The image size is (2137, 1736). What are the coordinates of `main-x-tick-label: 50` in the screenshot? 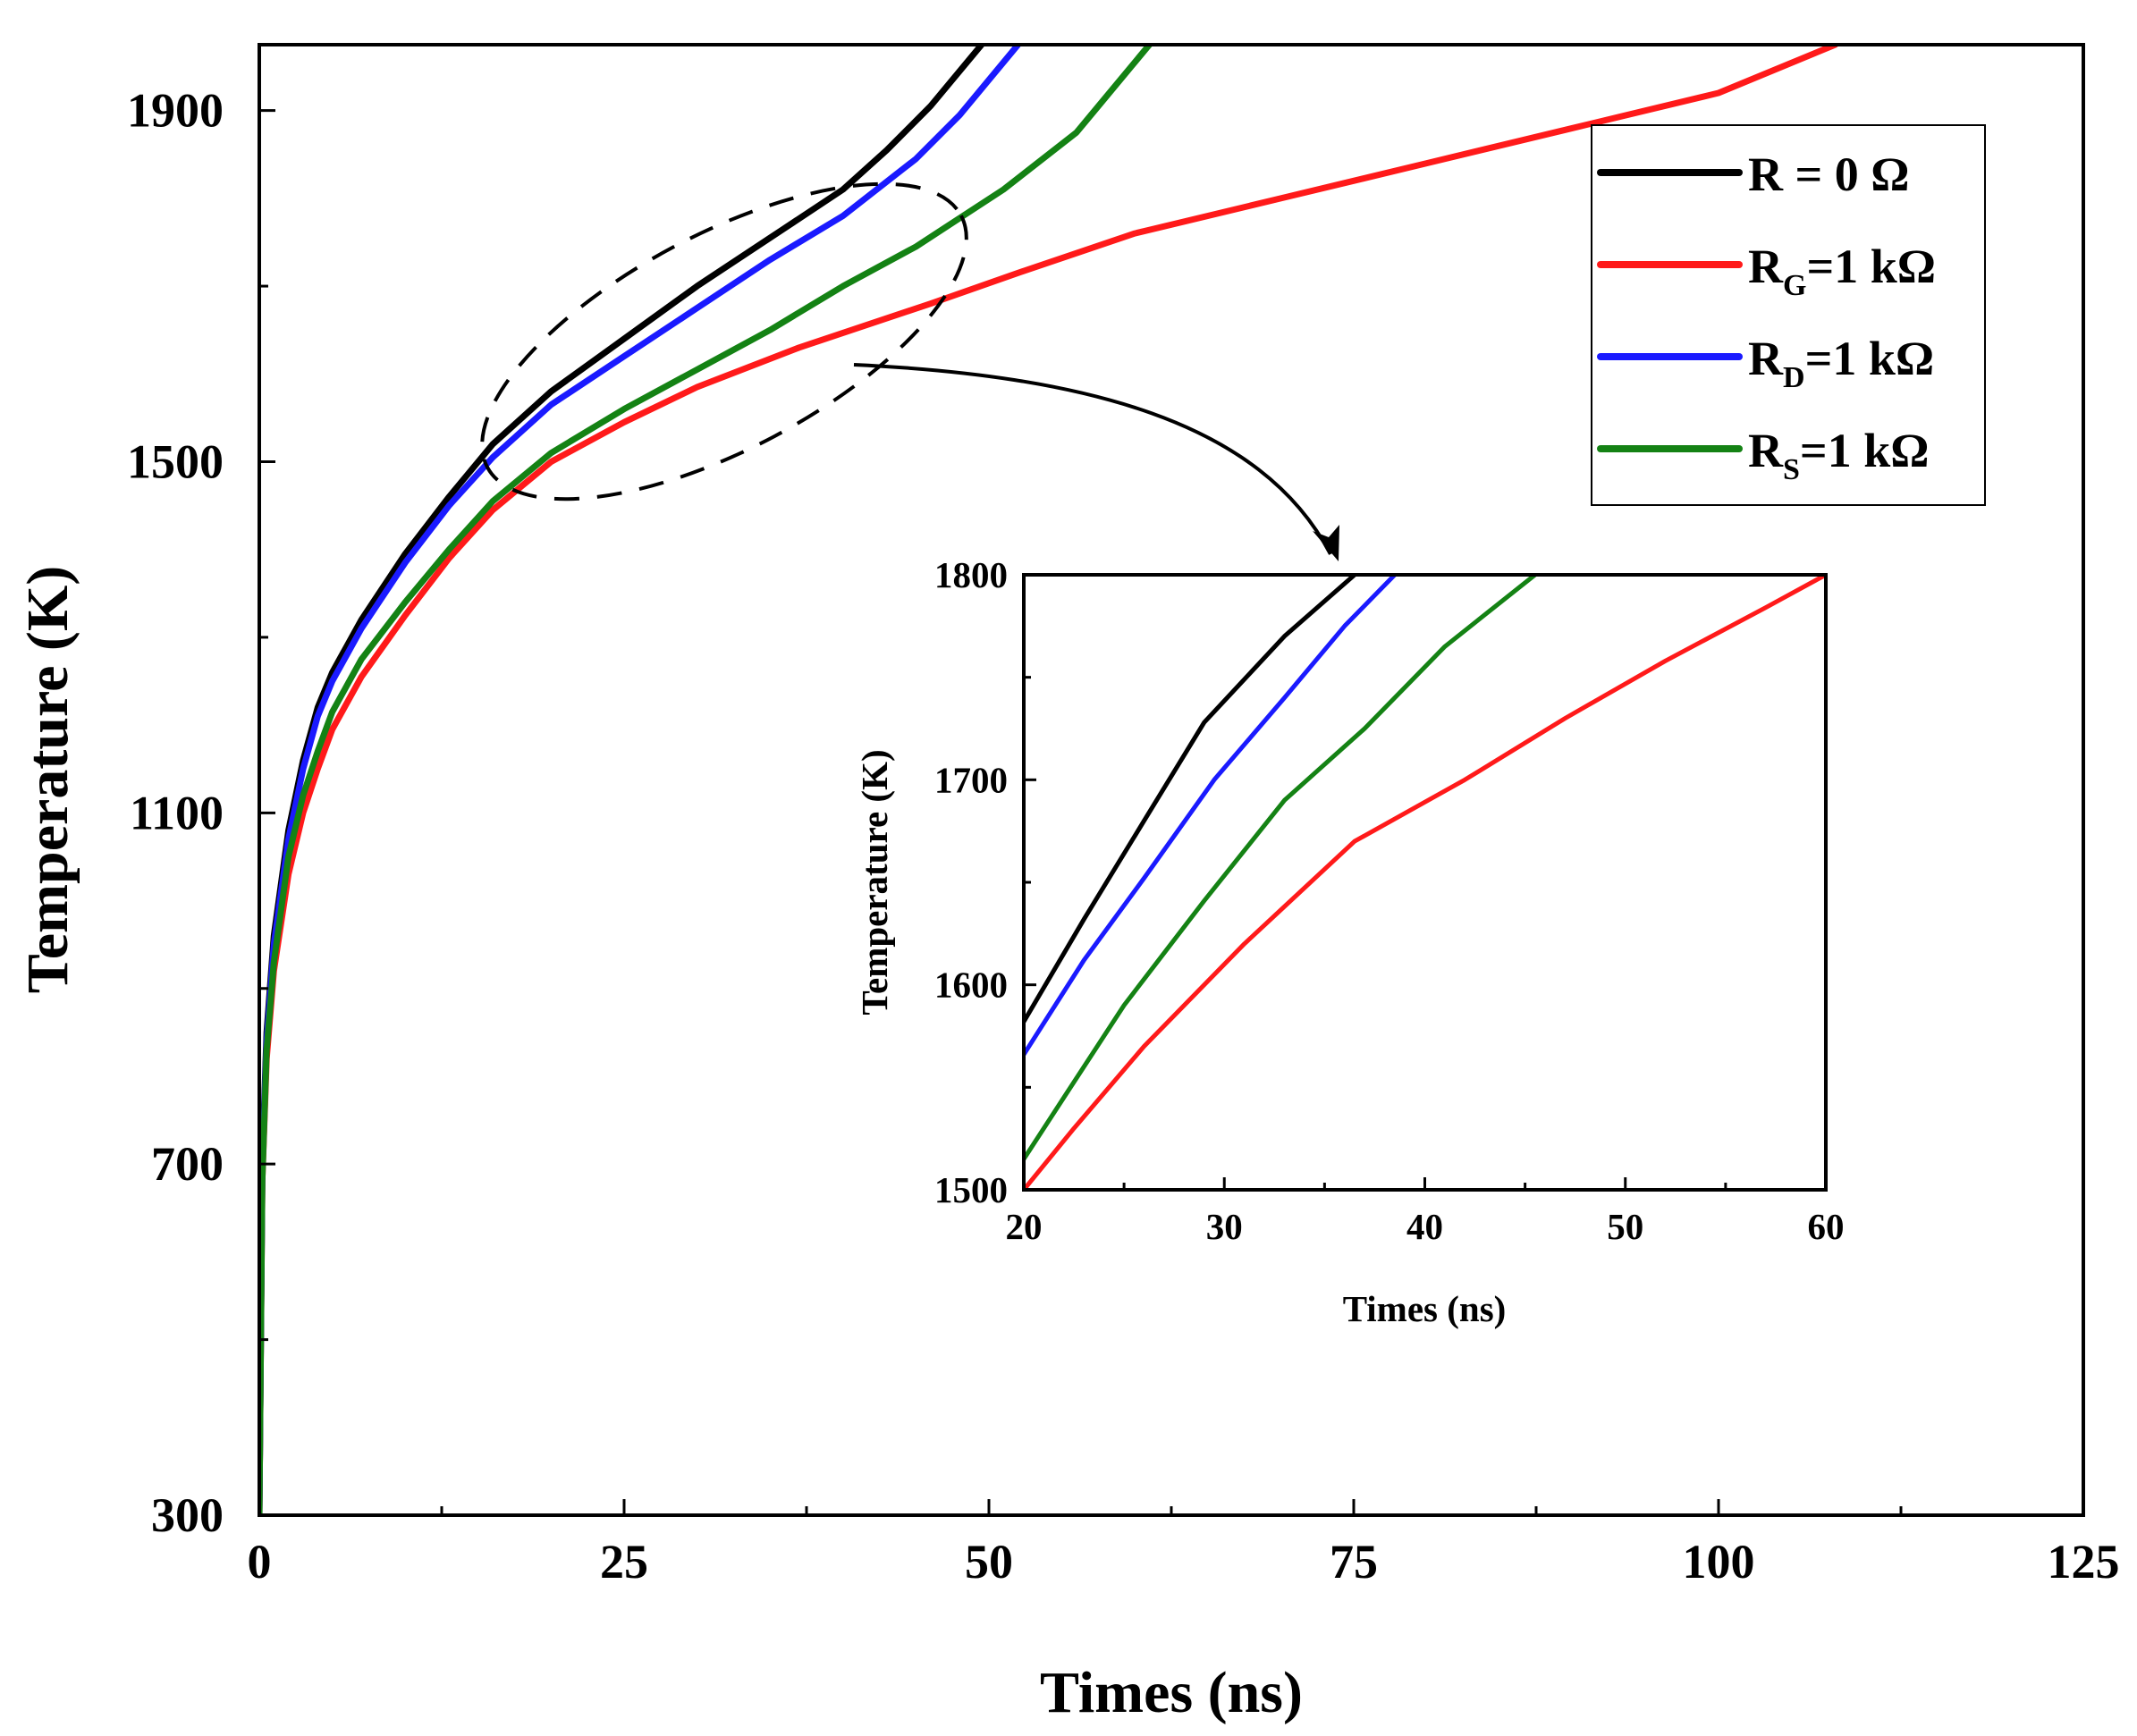 It's located at (989, 1562).